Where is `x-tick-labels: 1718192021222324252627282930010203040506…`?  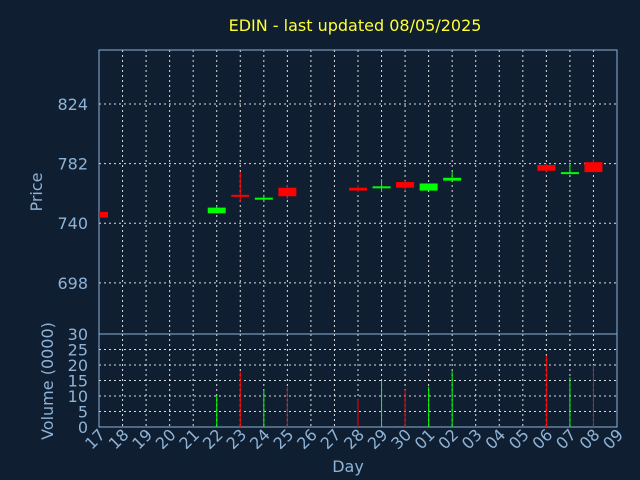 x-tick-labels: 1718192021222324252627282930010203040506… is located at coordinates (354, 439).